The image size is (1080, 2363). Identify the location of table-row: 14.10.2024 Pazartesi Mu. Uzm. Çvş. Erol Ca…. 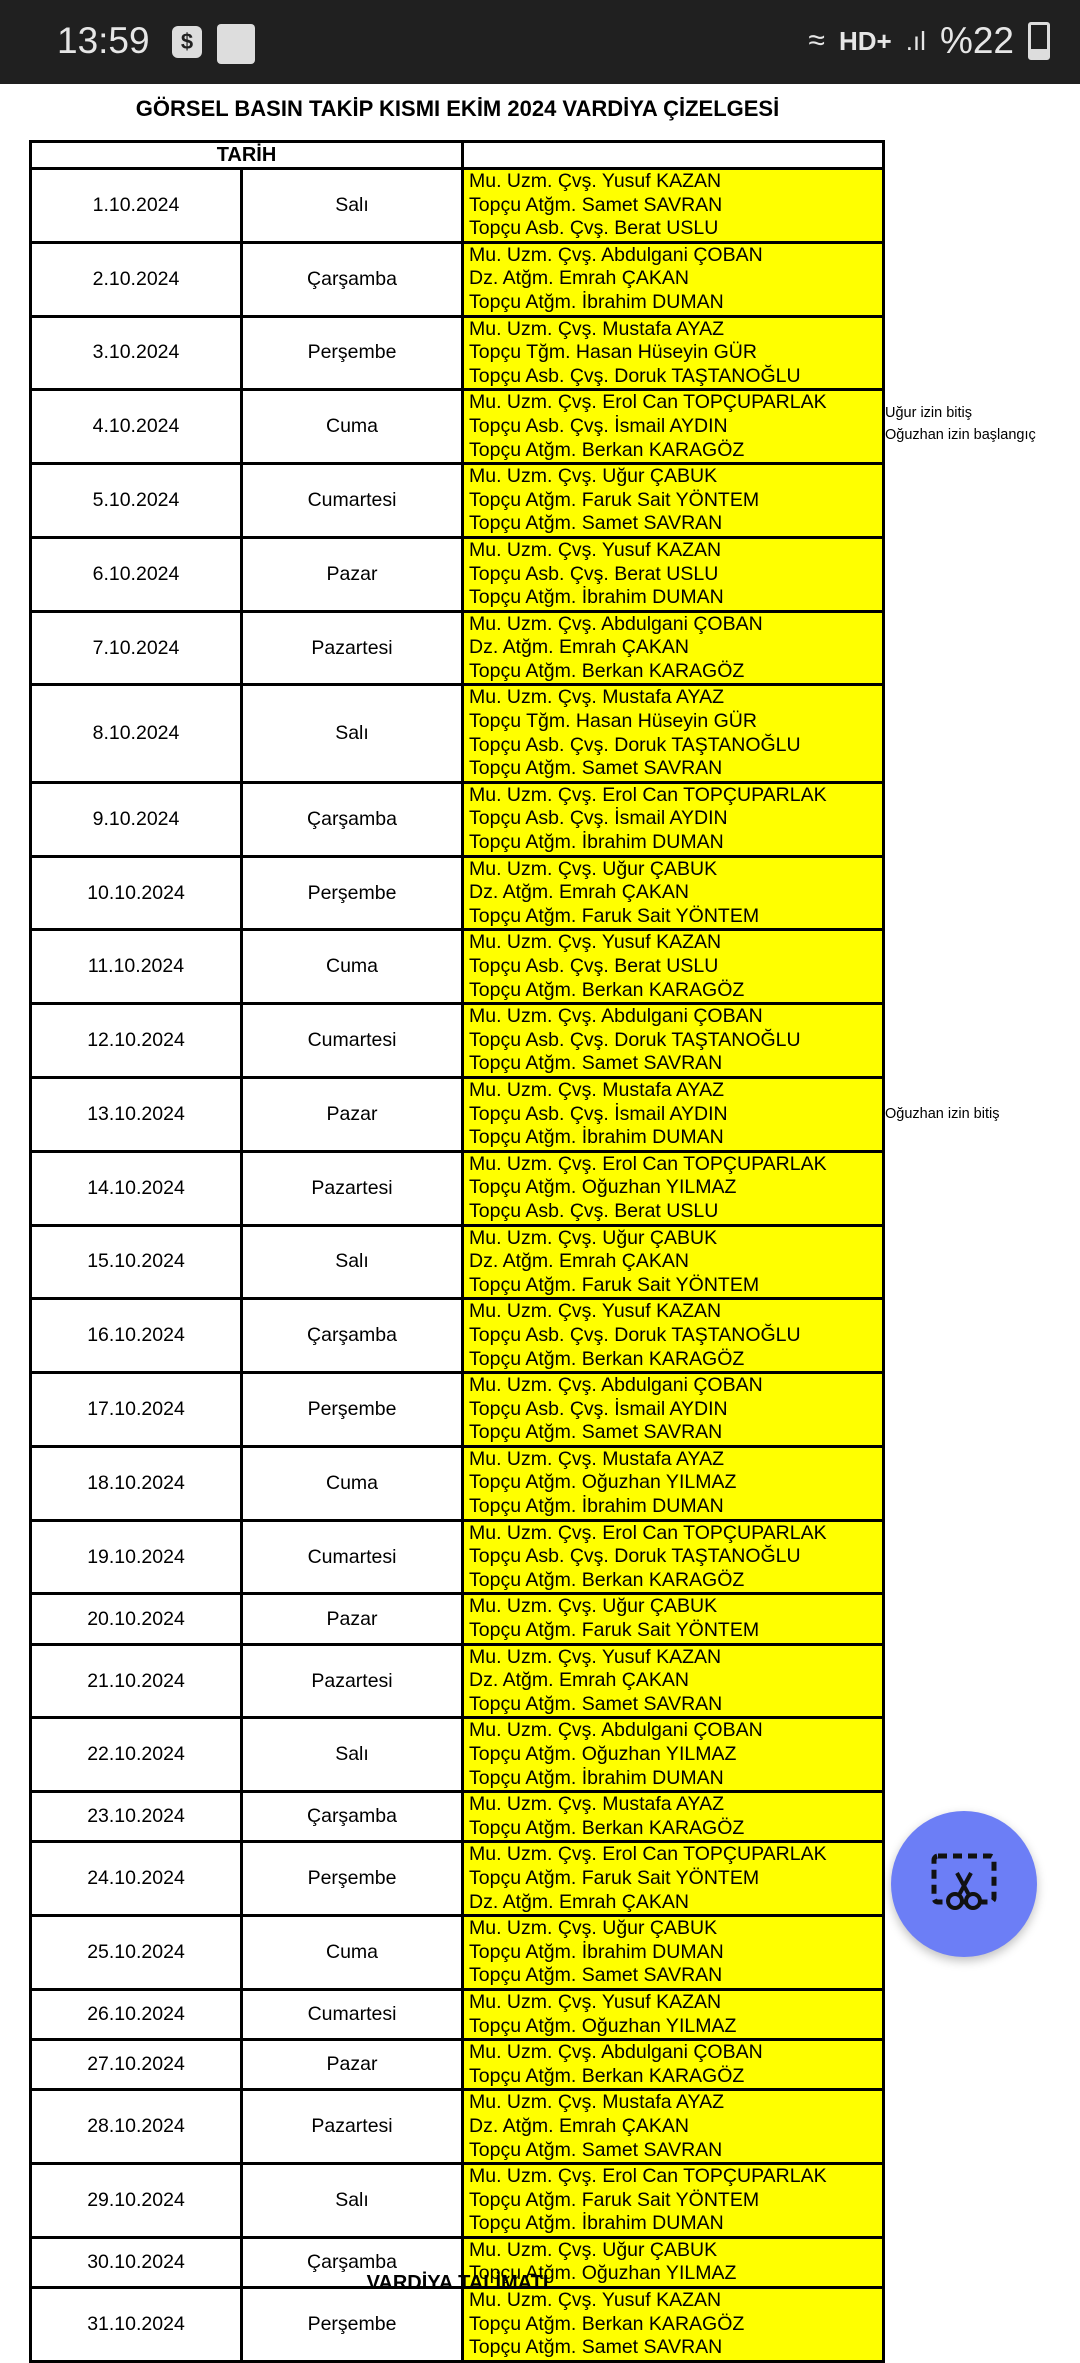
(457, 1188).